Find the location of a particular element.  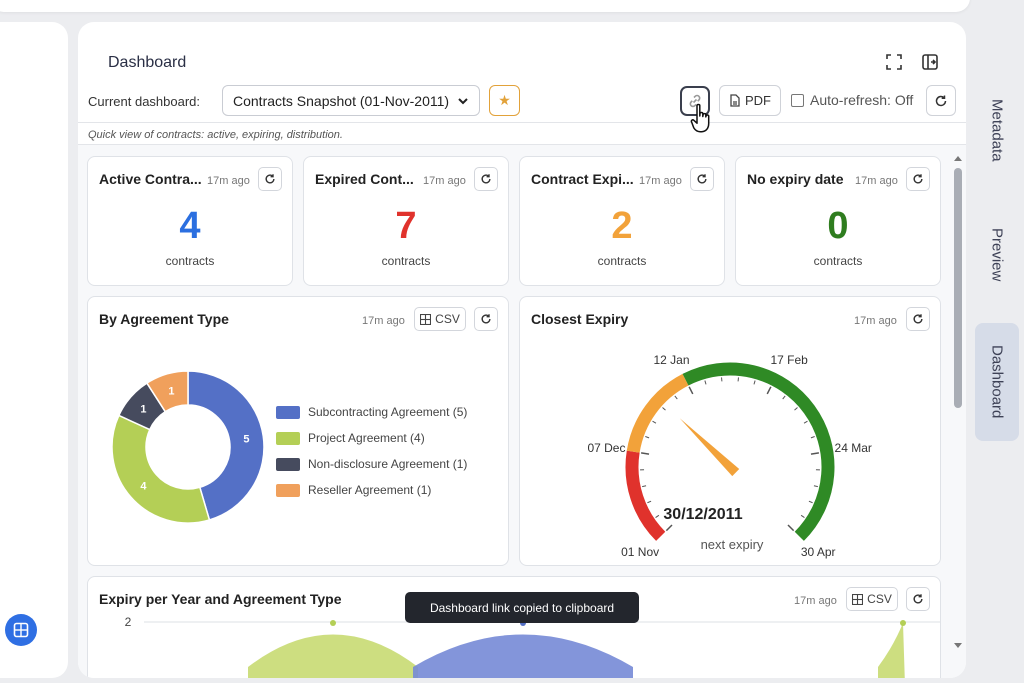

y-tick-label: 2 is located at coordinates (128, 622).